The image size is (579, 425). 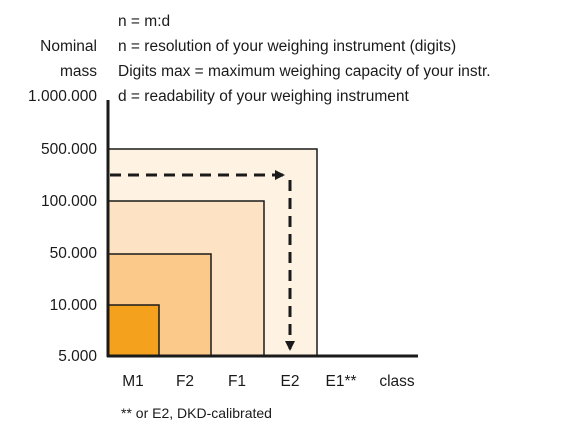 I want to click on x-tick-label: M1, so click(x=133, y=381).